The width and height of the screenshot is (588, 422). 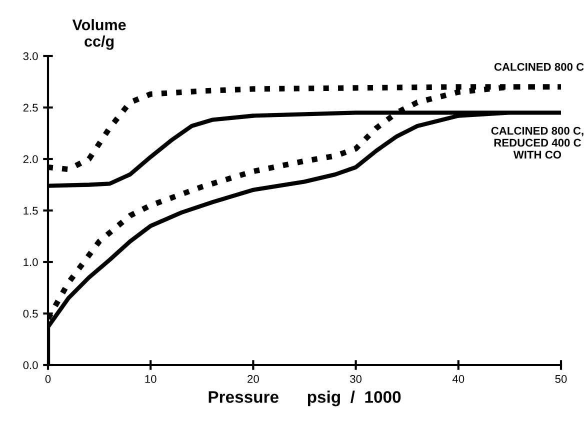 I want to click on y-tick-label: 2.5, so click(x=30, y=108).